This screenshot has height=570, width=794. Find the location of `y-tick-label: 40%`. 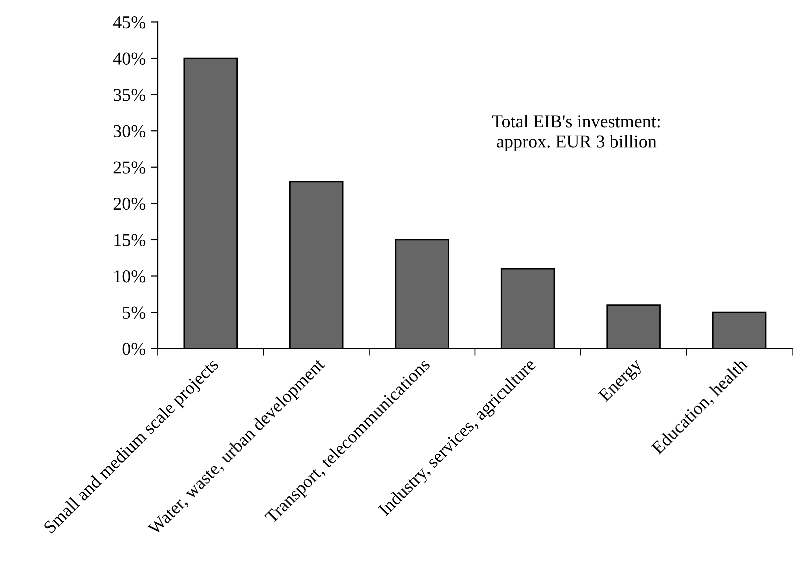

y-tick-label: 40% is located at coordinates (129, 59).